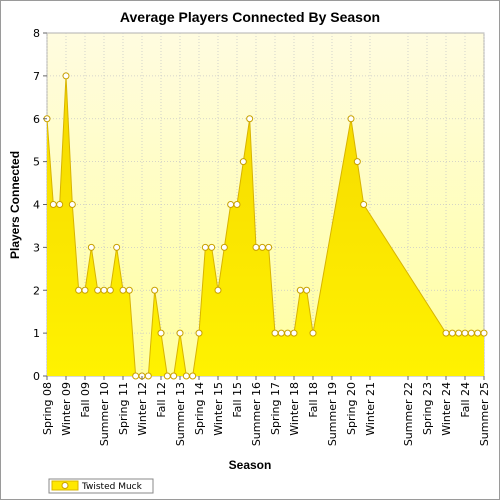 The height and width of the screenshot is (500, 500). What do you see at coordinates (351, 408) in the screenshot?
I see `x-tick-label: Spring 20` at bounding box center [351, 408].